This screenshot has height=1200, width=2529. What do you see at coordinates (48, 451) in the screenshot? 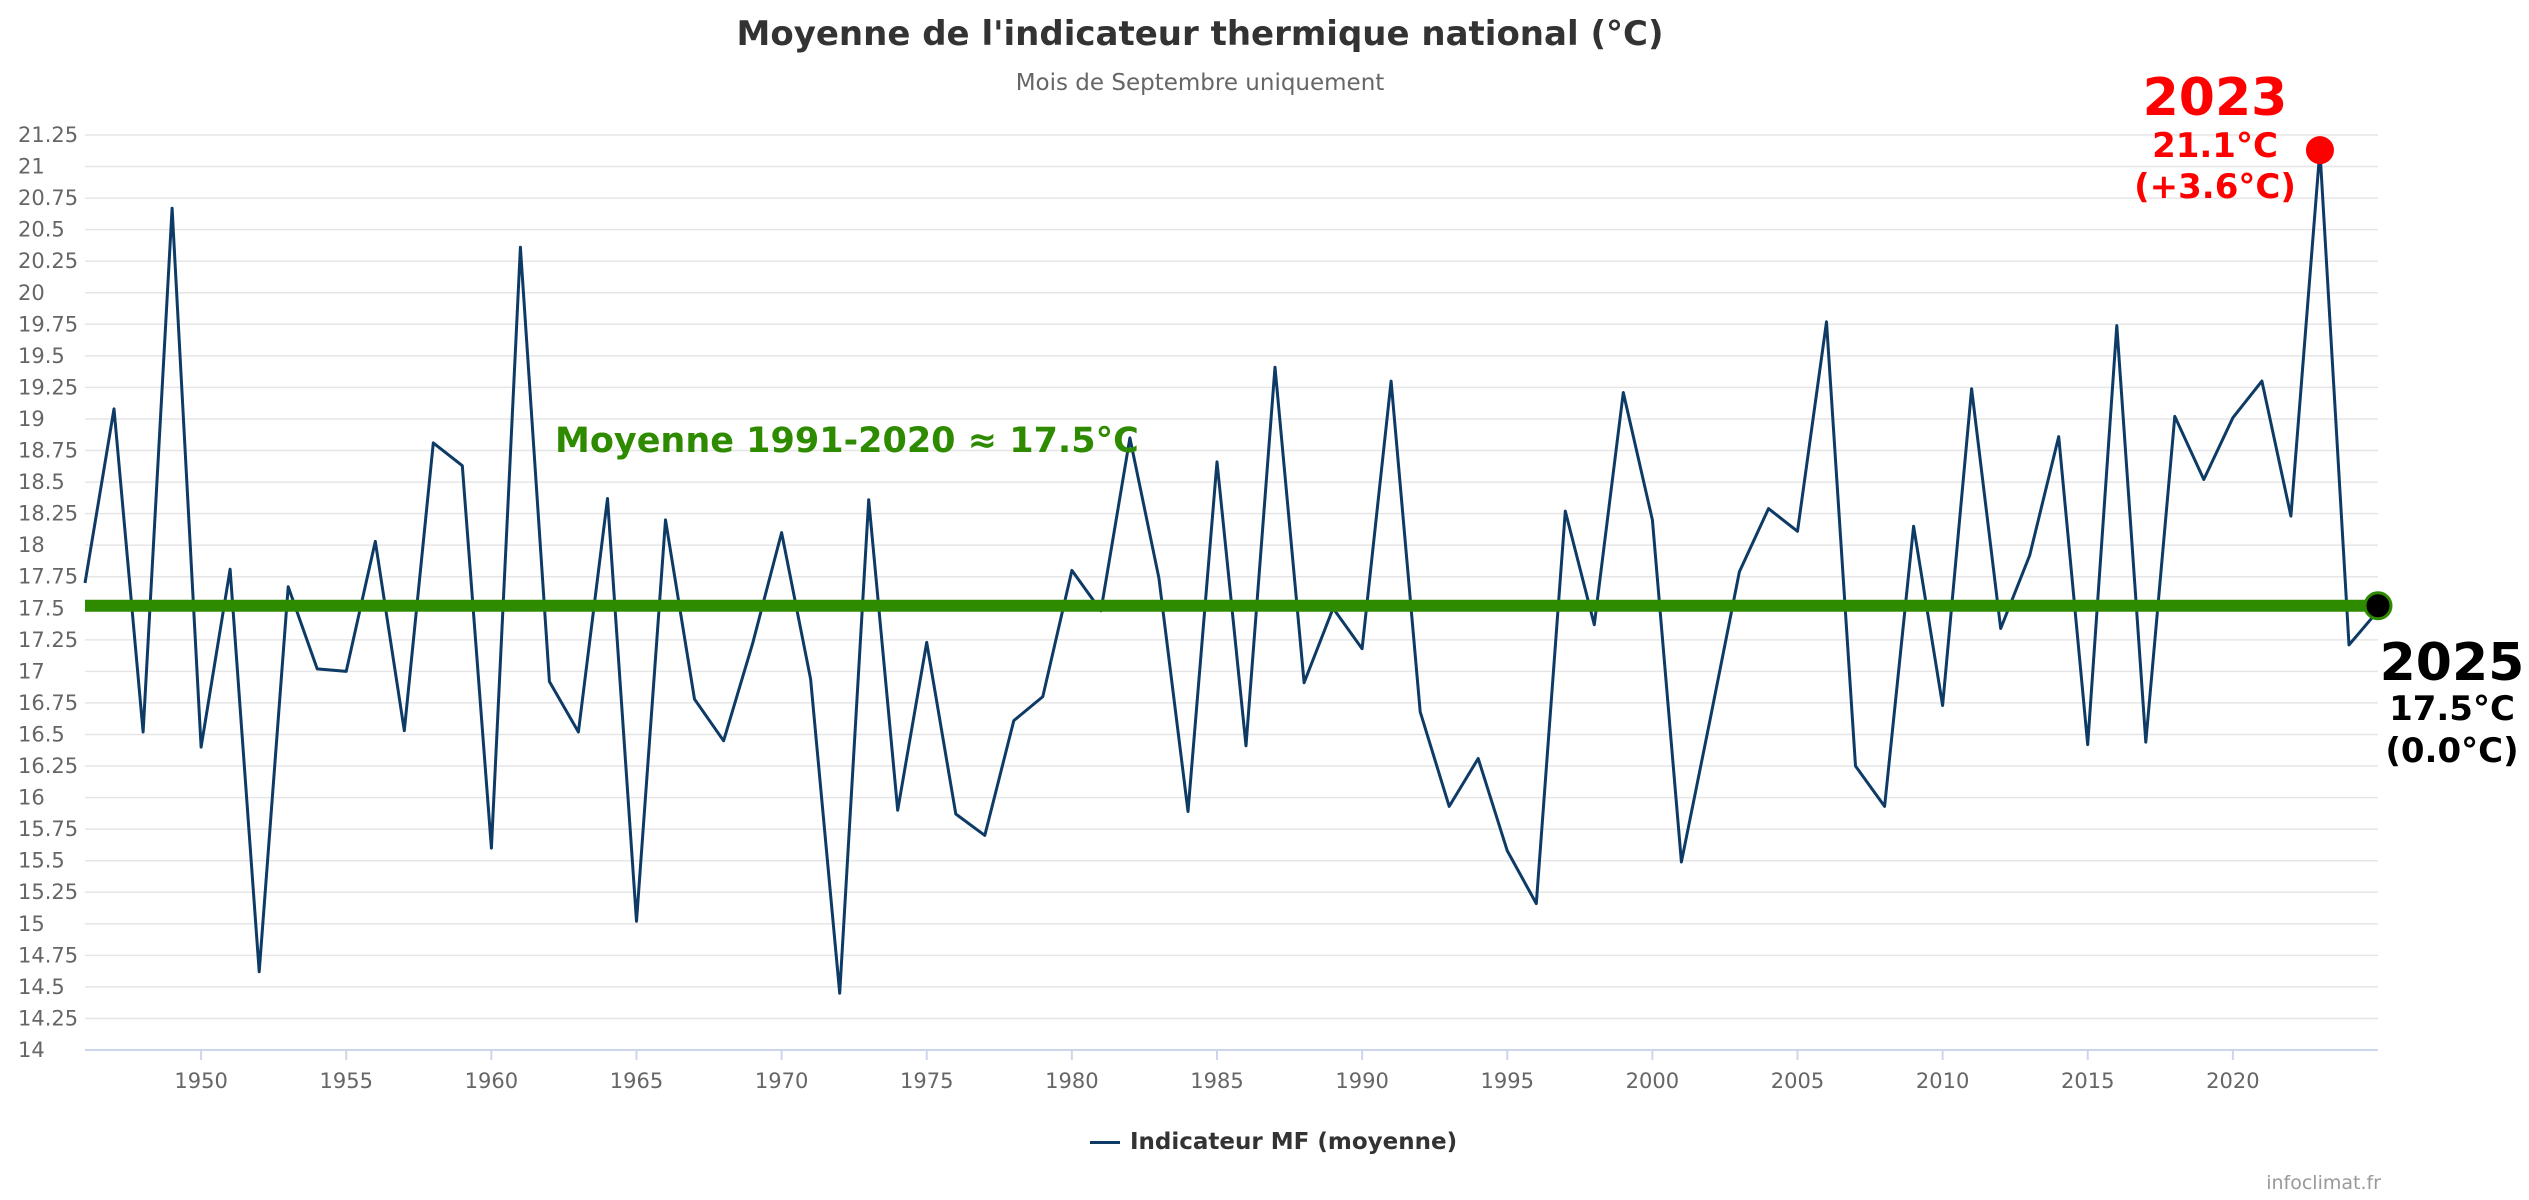
I see `y-tick-label: 18.75` at bounding box center [48, 451].